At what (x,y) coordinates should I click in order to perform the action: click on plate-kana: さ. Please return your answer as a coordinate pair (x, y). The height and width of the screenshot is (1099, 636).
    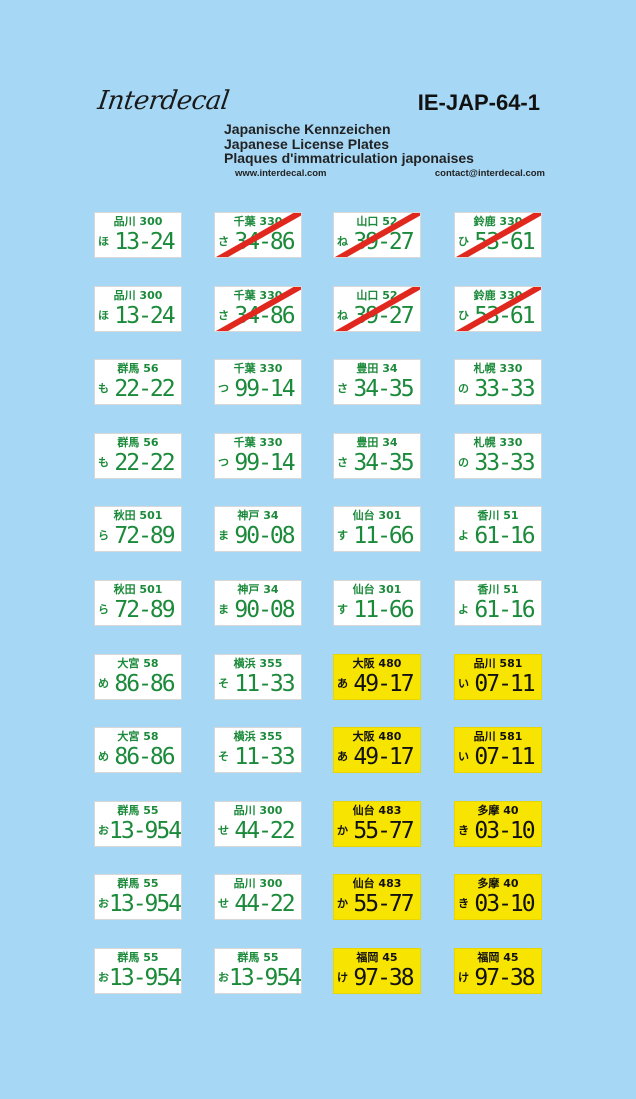
    Looking at the image, I should click on (223, 241).